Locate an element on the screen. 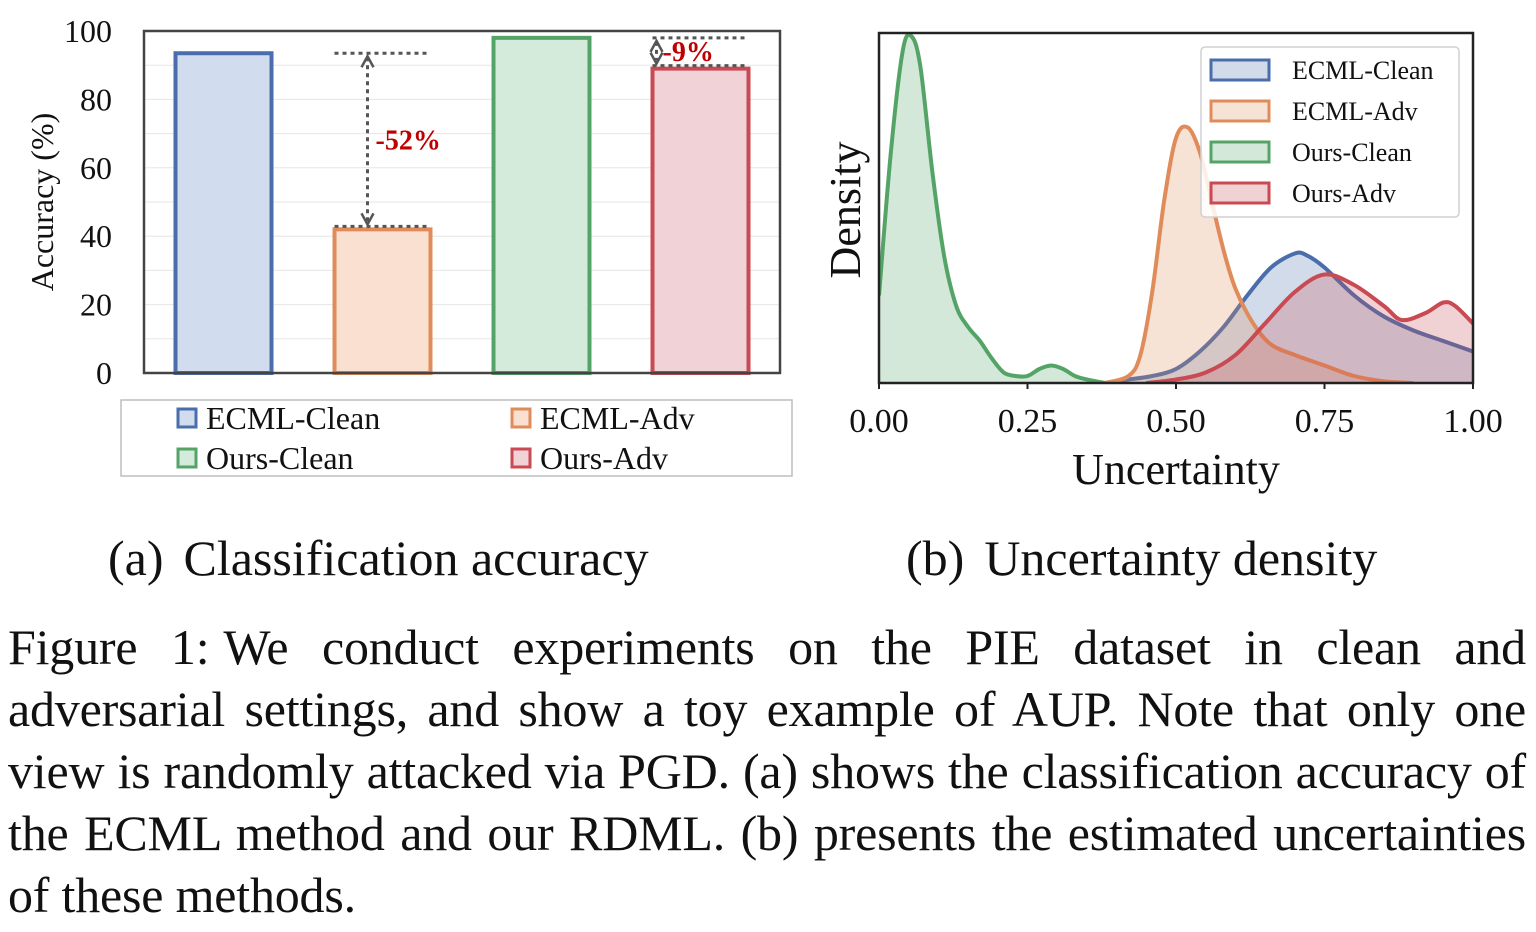 The image size is (1536, 932). density-area-ours-clean is located at coordinates (992, 208).